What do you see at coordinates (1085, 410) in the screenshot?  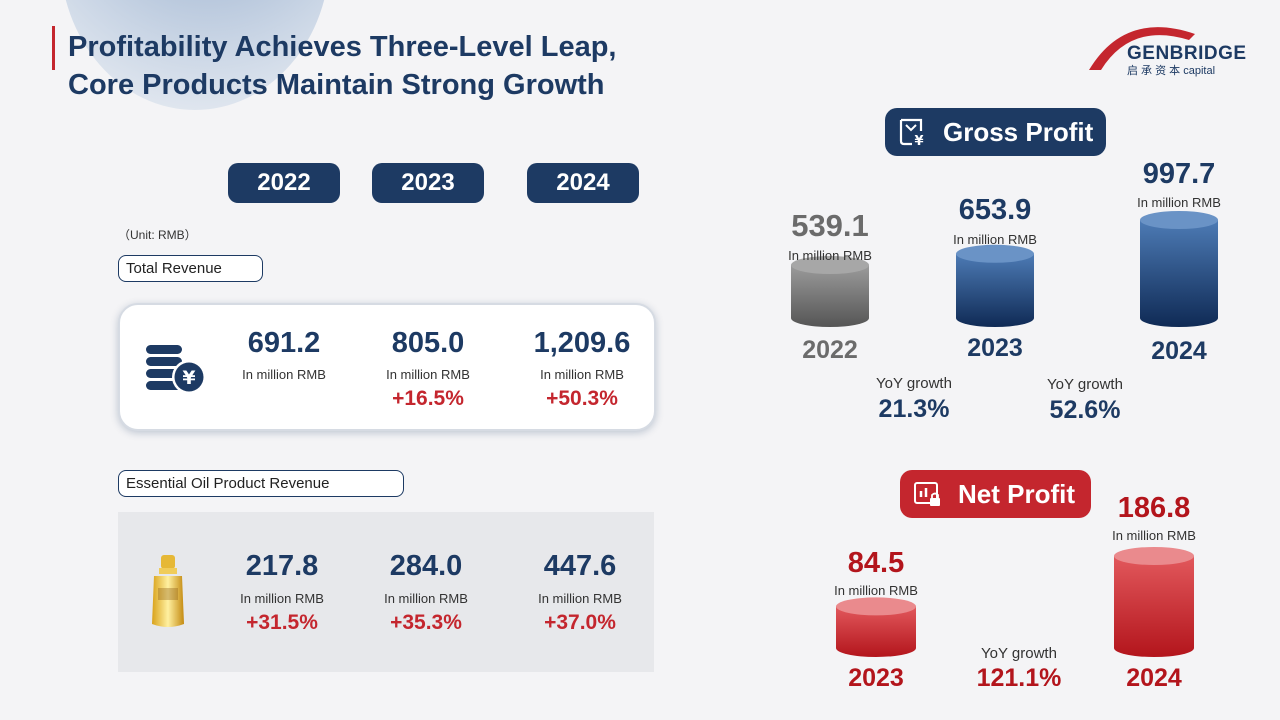 I see `gross-profit-yoy-2024: 52.6%` at bounding box center [1085, 410].